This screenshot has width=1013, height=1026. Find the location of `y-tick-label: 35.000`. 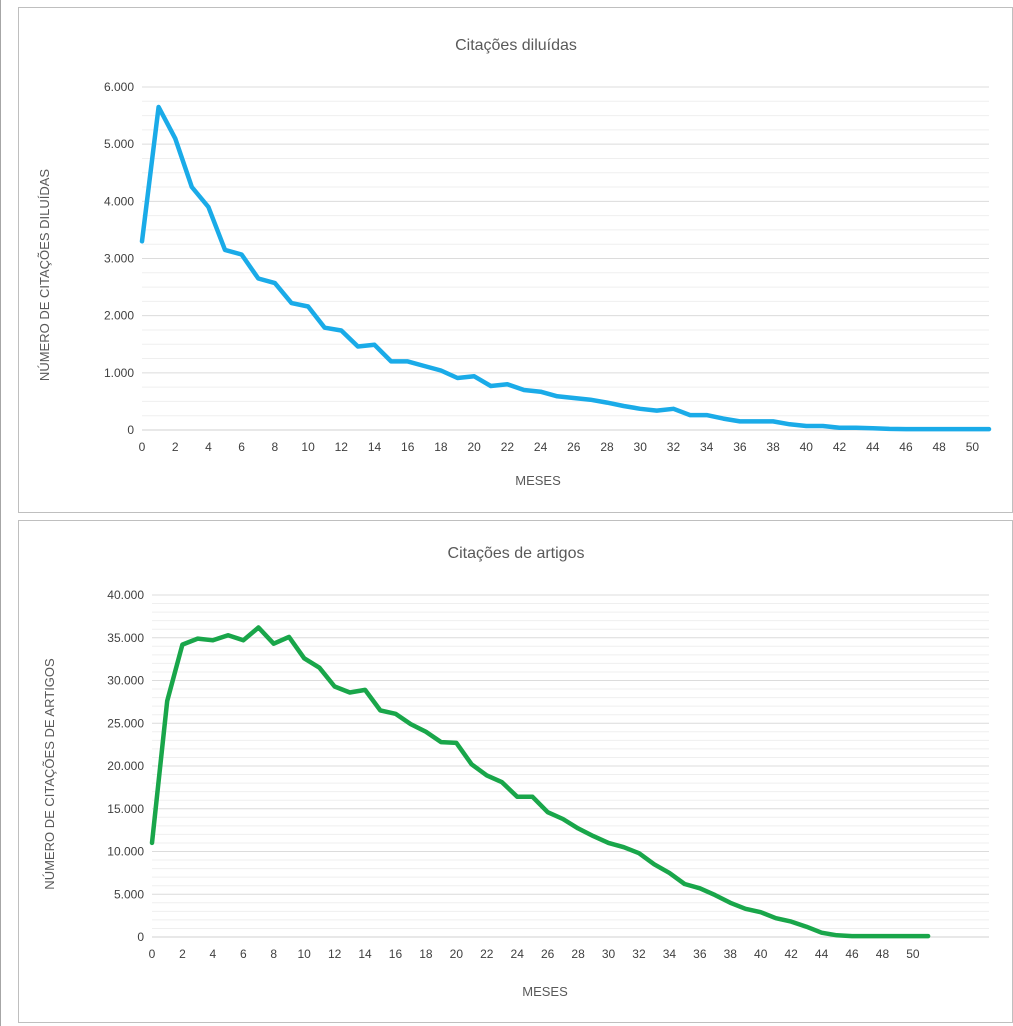

y-tick-label: 35.000 is located at coordinates (125, 638).